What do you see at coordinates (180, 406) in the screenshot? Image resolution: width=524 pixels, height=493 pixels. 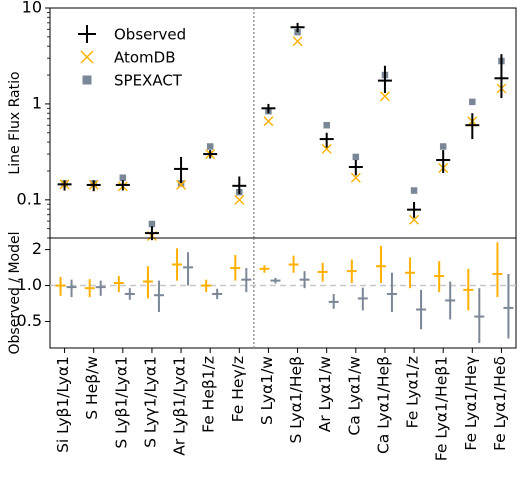 I see `x-tick-label: Ar Lyβ1/Lyα1` at bounding box center [180, 406].